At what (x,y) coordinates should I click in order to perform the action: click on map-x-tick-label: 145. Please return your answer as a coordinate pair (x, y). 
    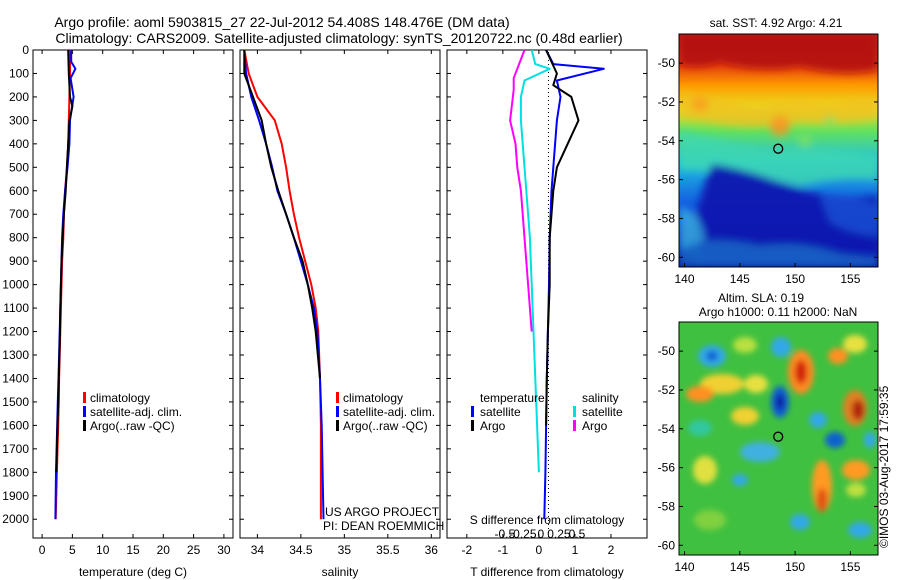
    Looking at the image, I should click on (740, 567).